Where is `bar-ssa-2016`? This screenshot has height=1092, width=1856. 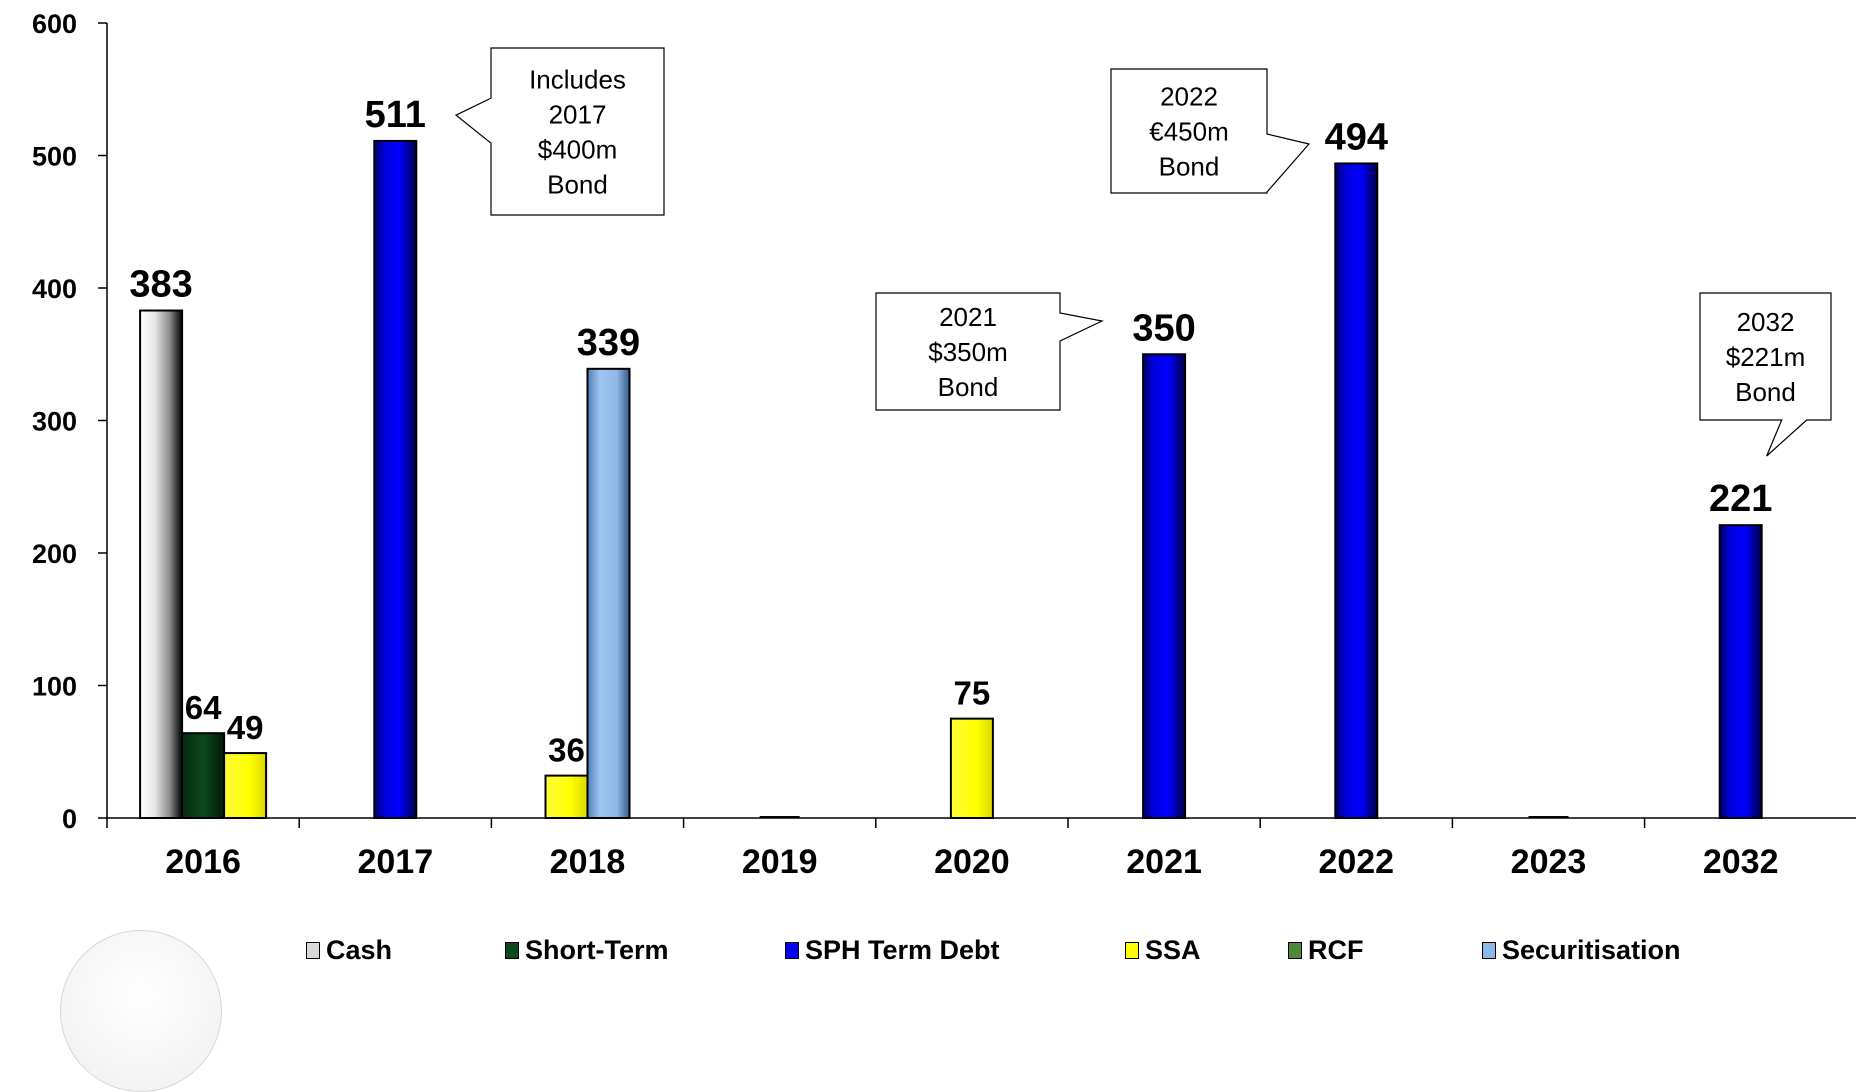
bar-ssa-2016 is located at coordinates (245, 786).